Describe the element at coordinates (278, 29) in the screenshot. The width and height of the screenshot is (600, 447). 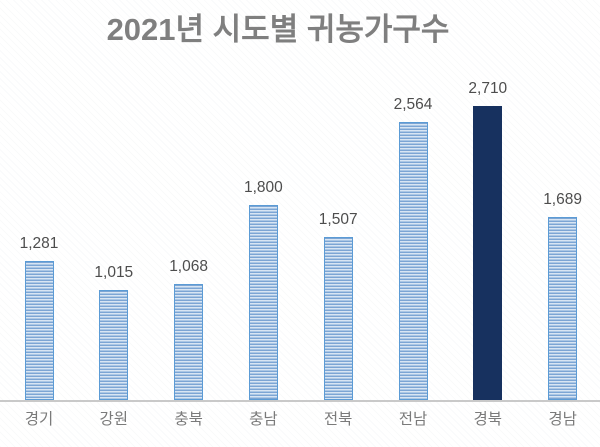
I see `chart-title: 2021년 시도별 귀농가구수` at that location.